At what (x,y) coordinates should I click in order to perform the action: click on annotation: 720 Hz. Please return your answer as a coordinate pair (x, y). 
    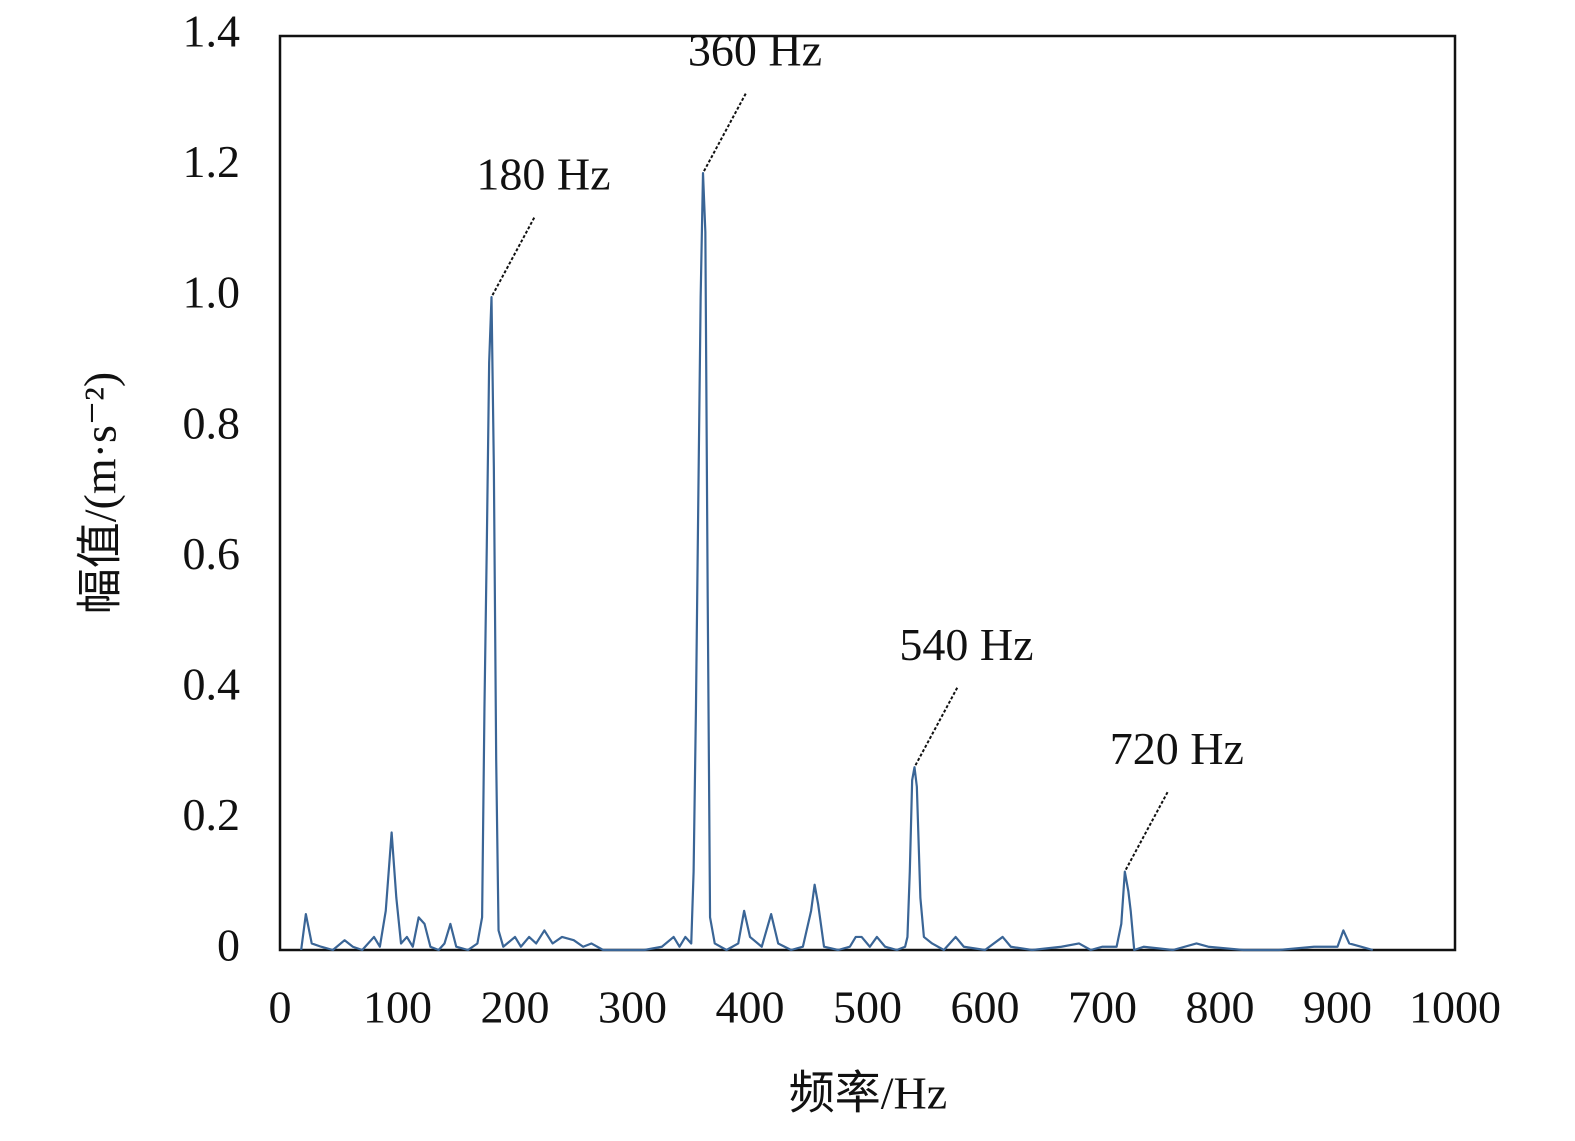
    Looking at the image, I should click on (1177, 748).